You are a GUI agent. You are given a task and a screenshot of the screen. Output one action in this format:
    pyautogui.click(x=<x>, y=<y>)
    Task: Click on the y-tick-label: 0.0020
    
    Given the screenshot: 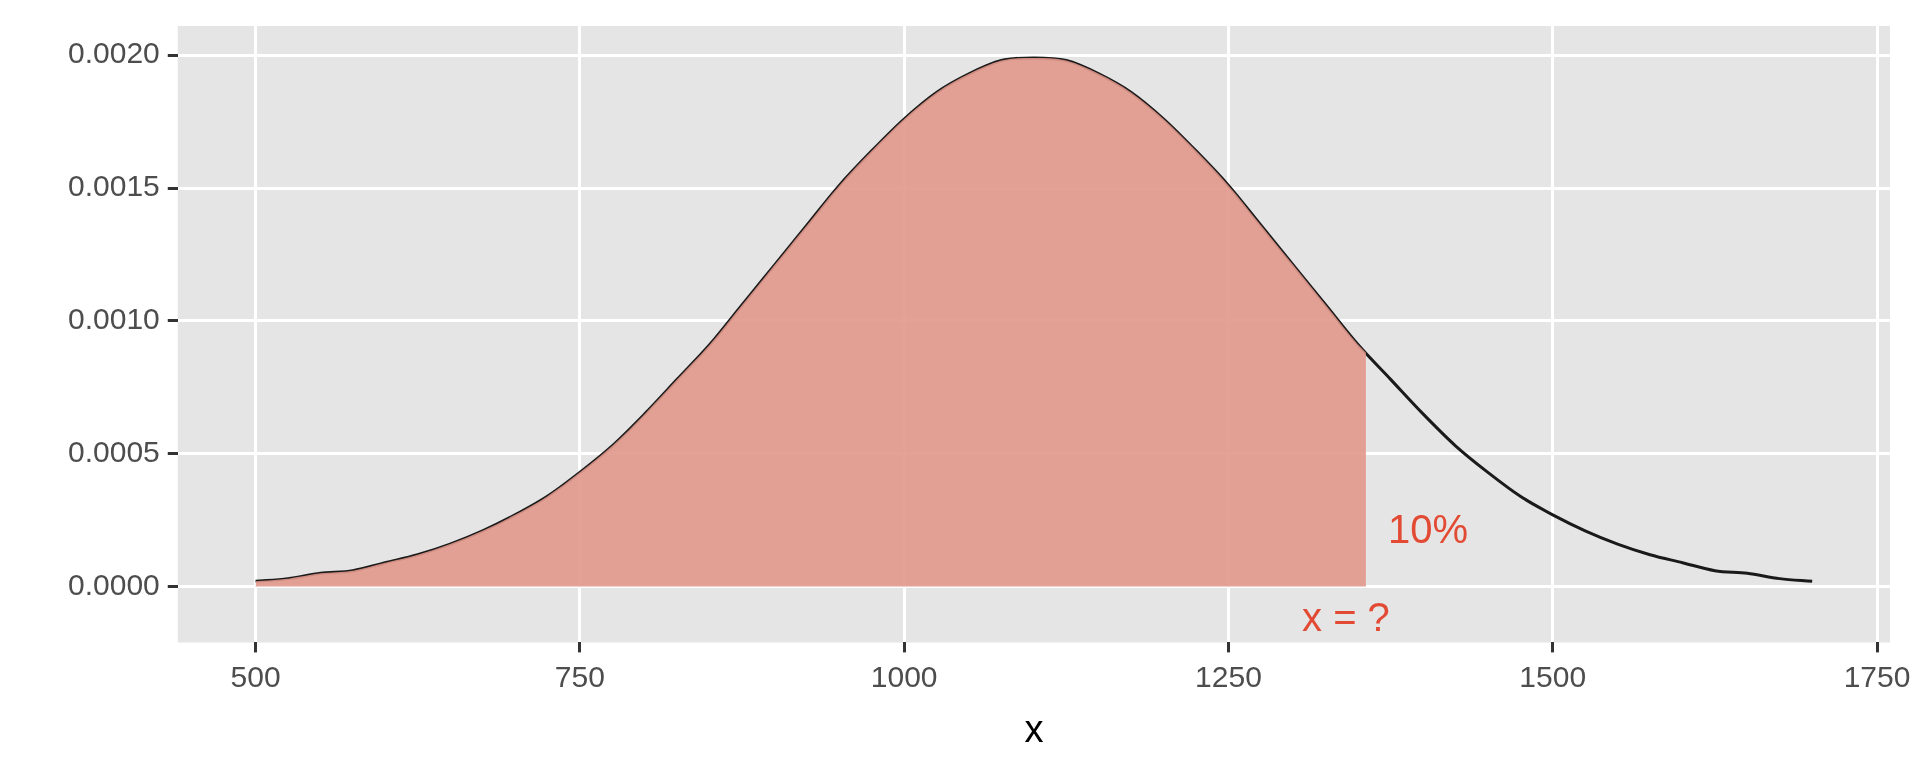 What is the action you would take?
    pyautogui.click(x=113, y=53)
    